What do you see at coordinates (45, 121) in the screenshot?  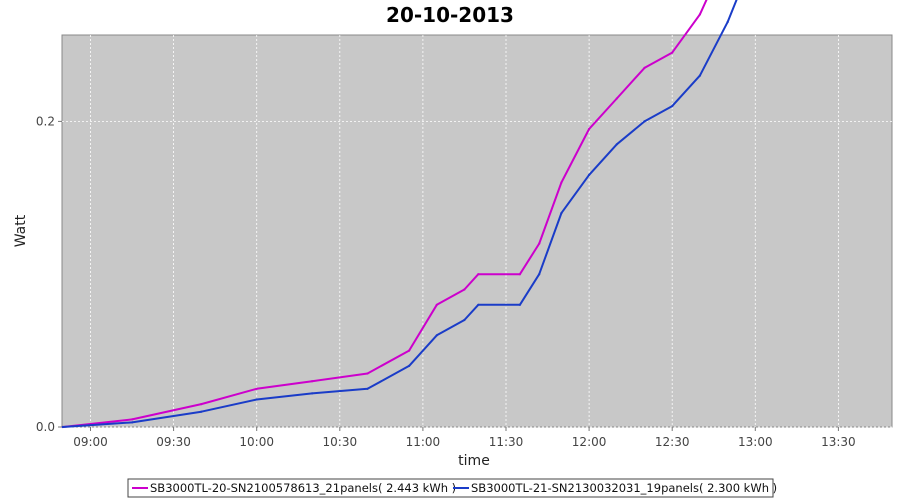 I see `y-tick-label: 0.2` at bounding box center [45, 121].